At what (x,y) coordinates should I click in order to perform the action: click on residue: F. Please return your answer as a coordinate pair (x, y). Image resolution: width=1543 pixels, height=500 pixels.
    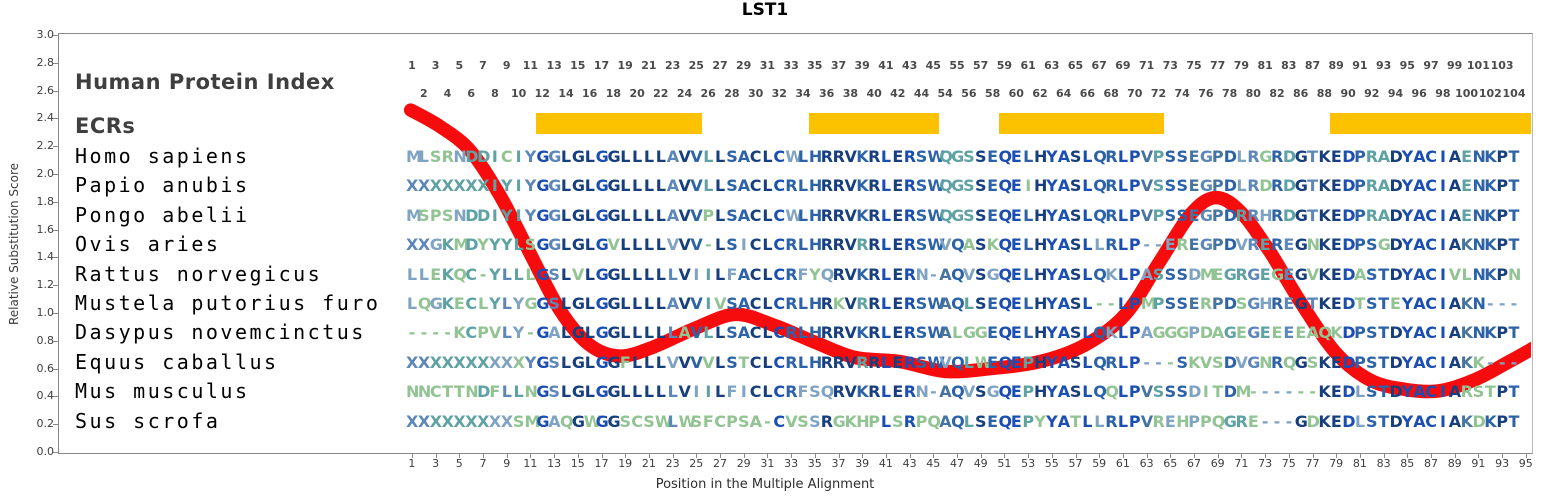
    Looking at the image, I should click on (732, 391).